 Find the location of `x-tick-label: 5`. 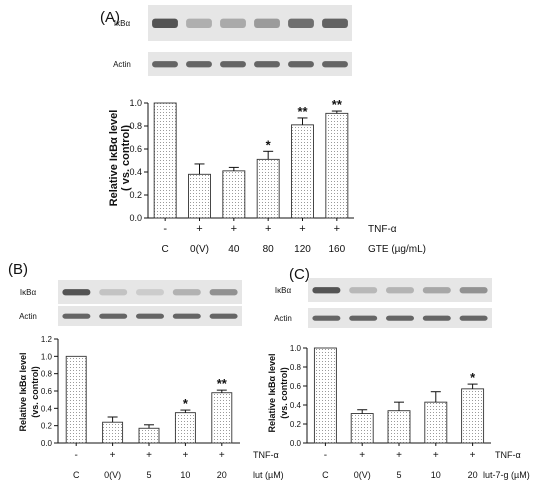

x-tick-label: 5 is located at coordinates (148, 475).